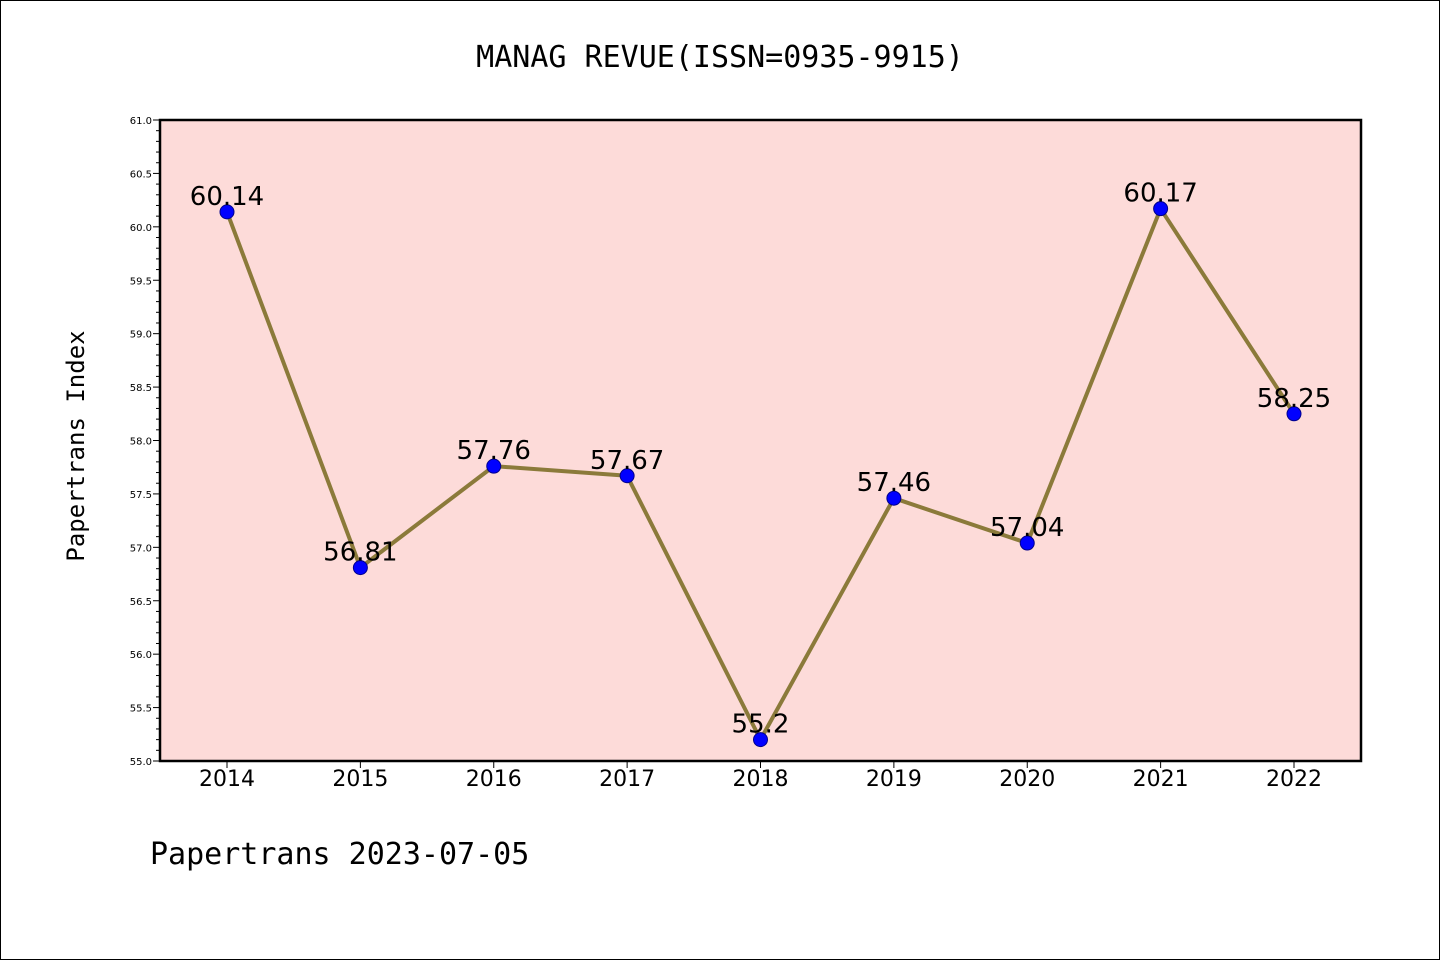  I want to click on data-label: 60.14, so click(227, 197).